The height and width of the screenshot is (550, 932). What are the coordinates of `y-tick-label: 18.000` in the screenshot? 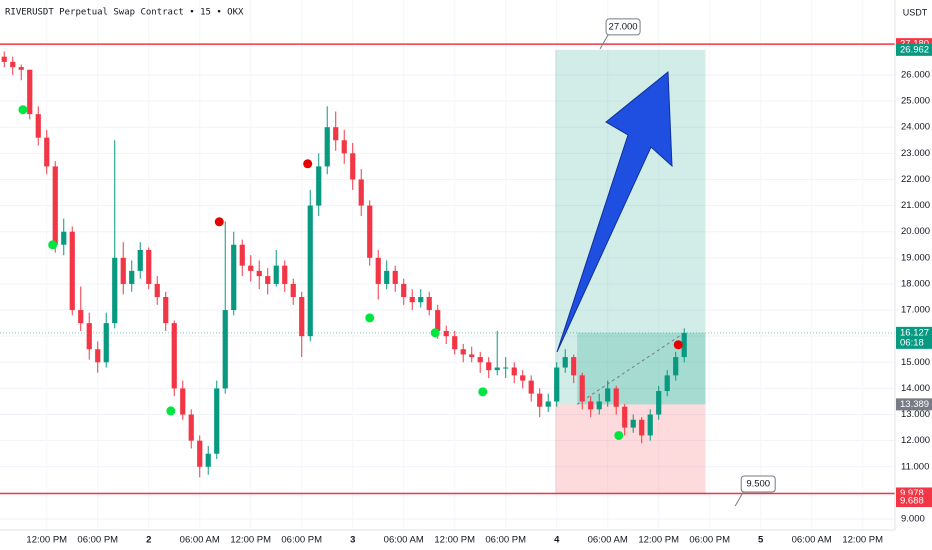 It's located at (915, 283).